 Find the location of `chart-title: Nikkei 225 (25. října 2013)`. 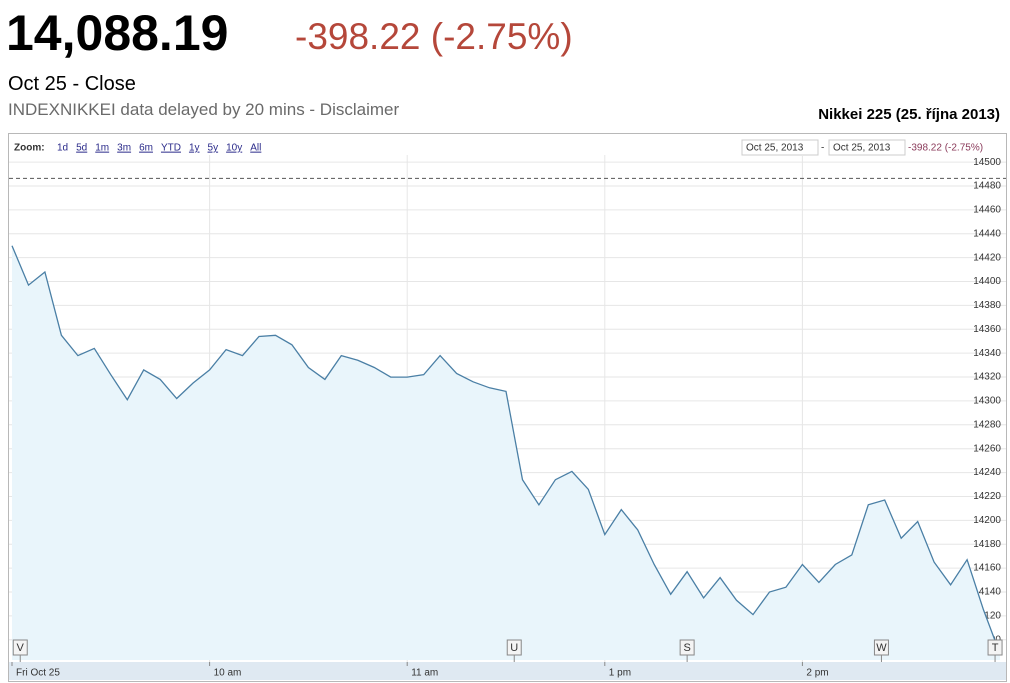

chart-title: Nikkei 225 (25. října 2013) is located at coordinates (909, 114).